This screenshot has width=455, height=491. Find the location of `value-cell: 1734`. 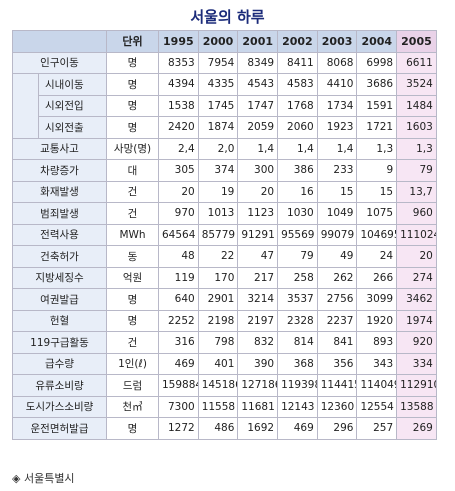

value-cell: 1734 is located at coordinates (337, 105).